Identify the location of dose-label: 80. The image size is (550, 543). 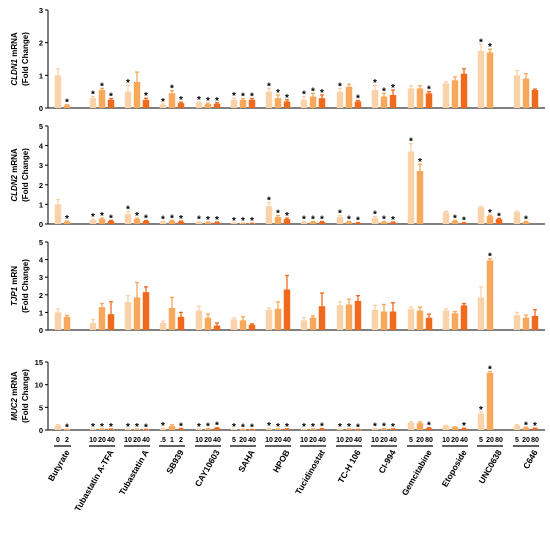
(535, 440).